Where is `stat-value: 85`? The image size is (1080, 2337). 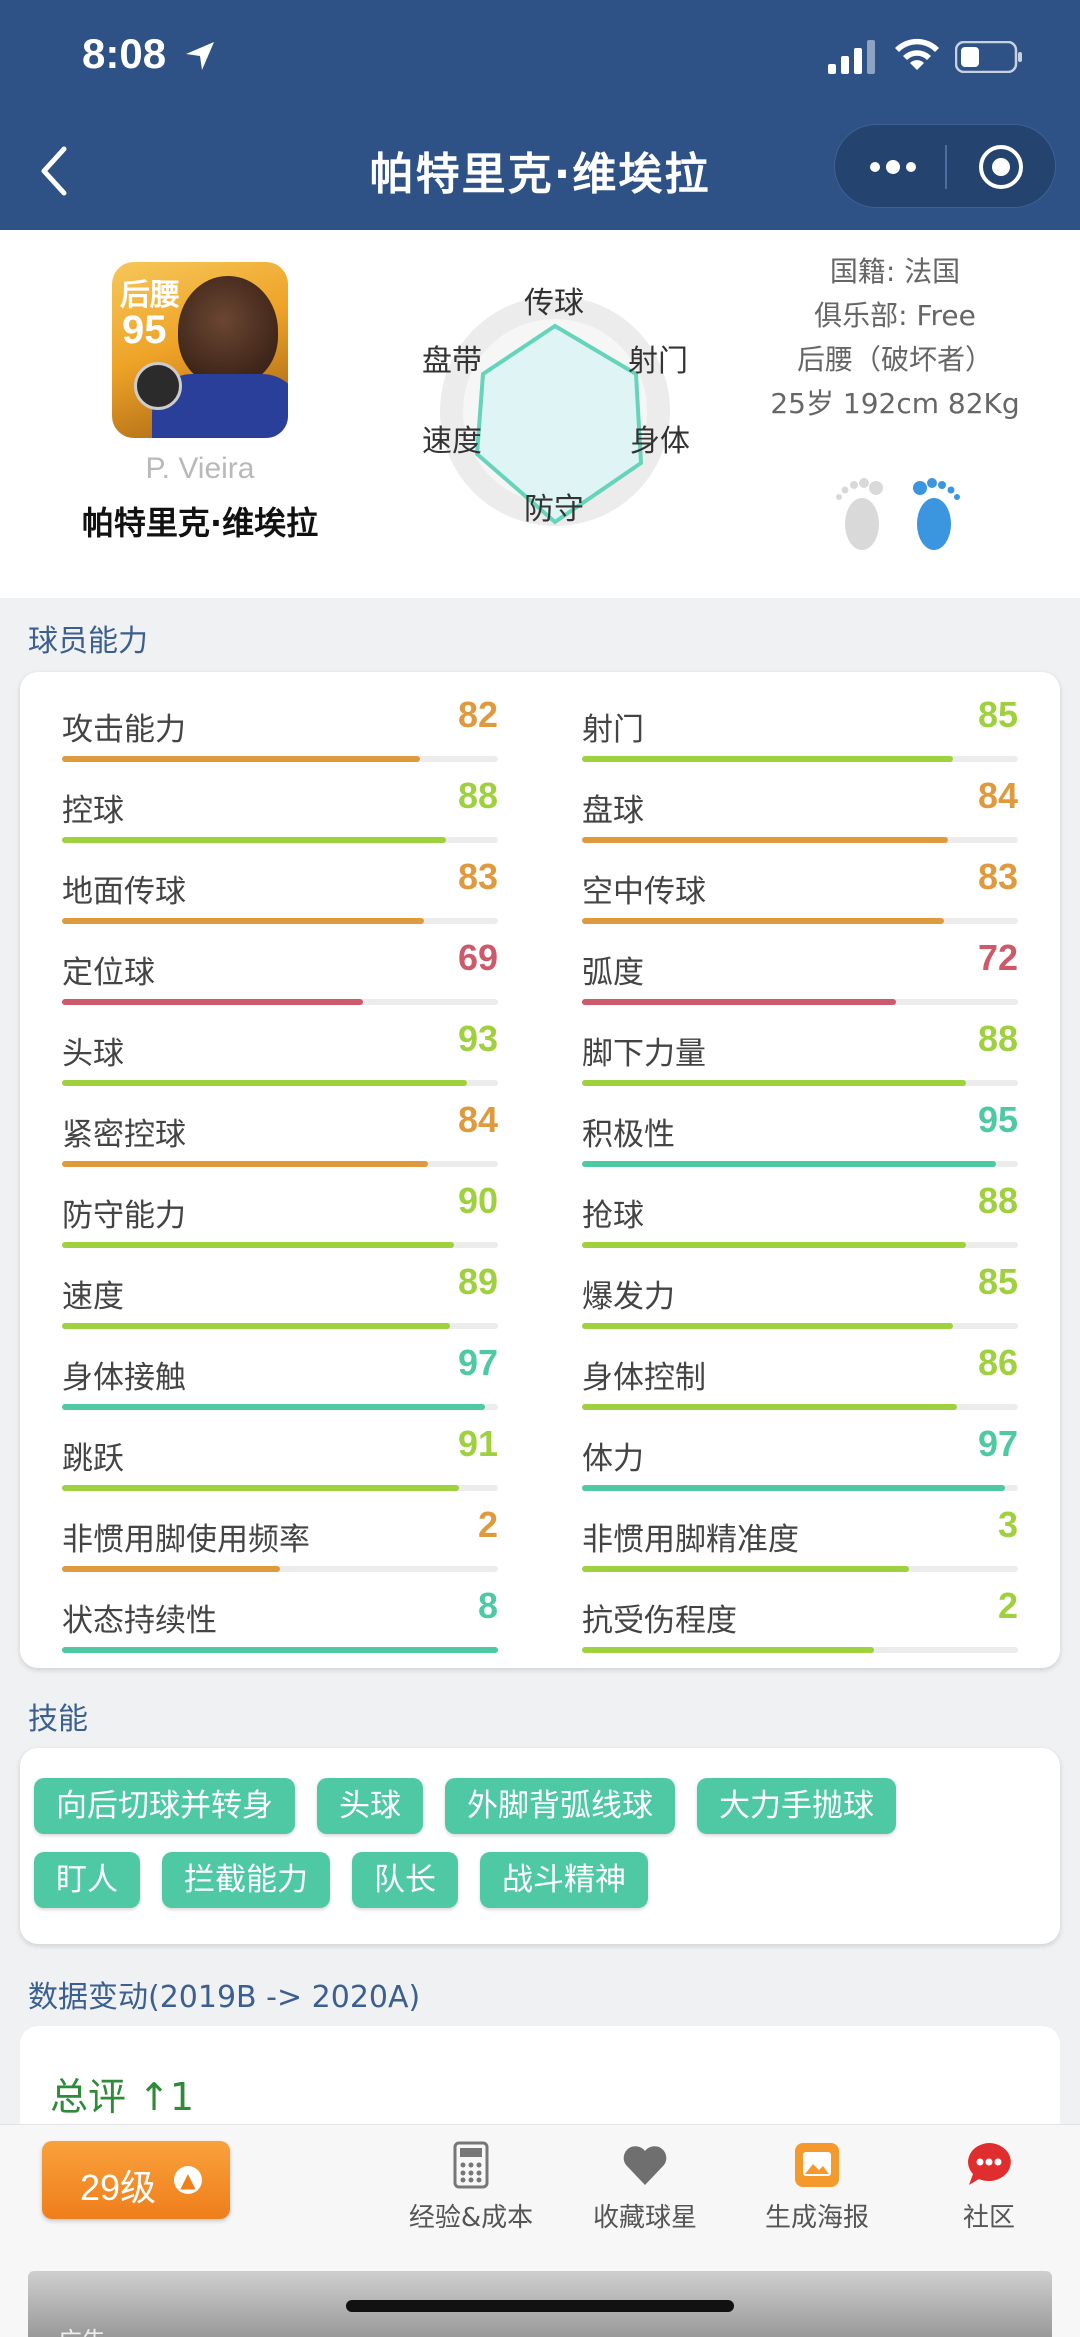 stat-value: 85 is located at coordinates (997, 1281).